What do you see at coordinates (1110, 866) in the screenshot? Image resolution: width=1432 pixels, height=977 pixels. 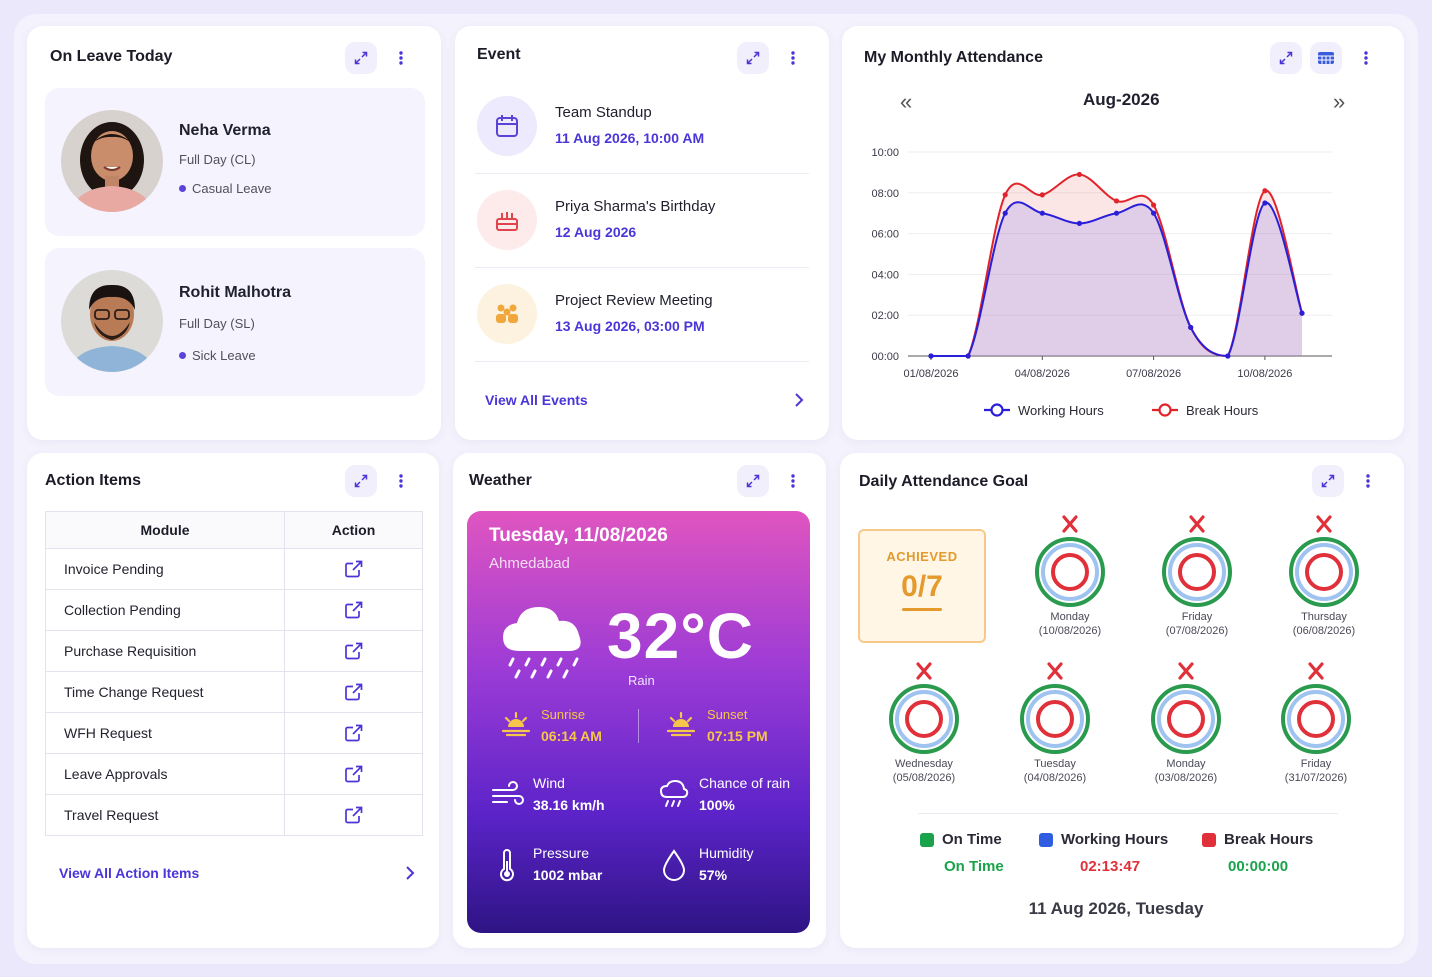 I see `working-hours-value: 02:13:47` at bounding box center [1110, 866].